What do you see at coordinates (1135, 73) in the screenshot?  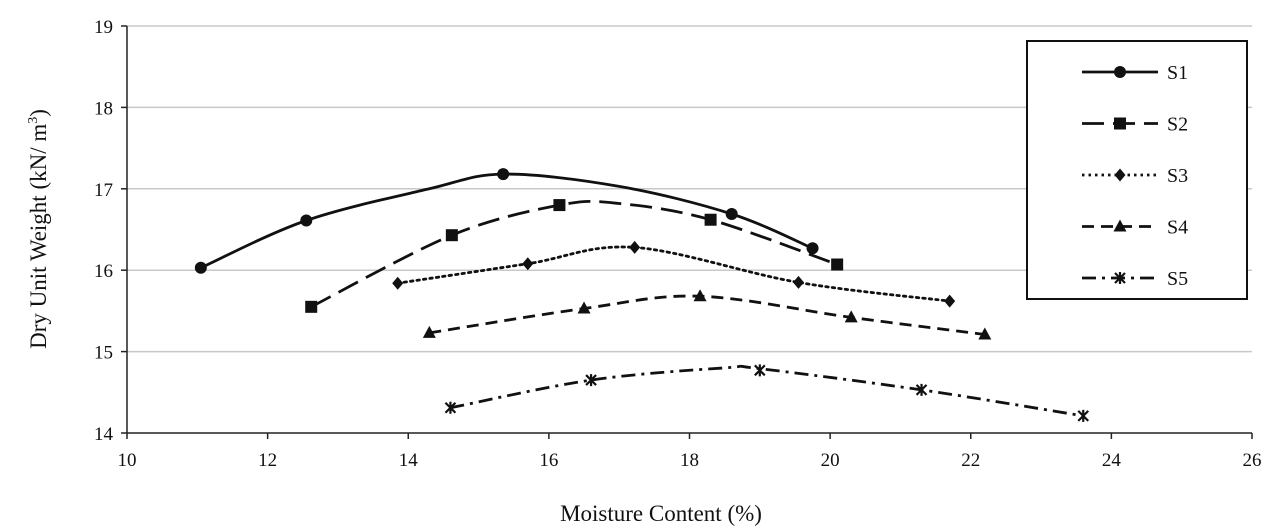 I see `legend-entry-s1: S1` at bounding box center [1135, 73].